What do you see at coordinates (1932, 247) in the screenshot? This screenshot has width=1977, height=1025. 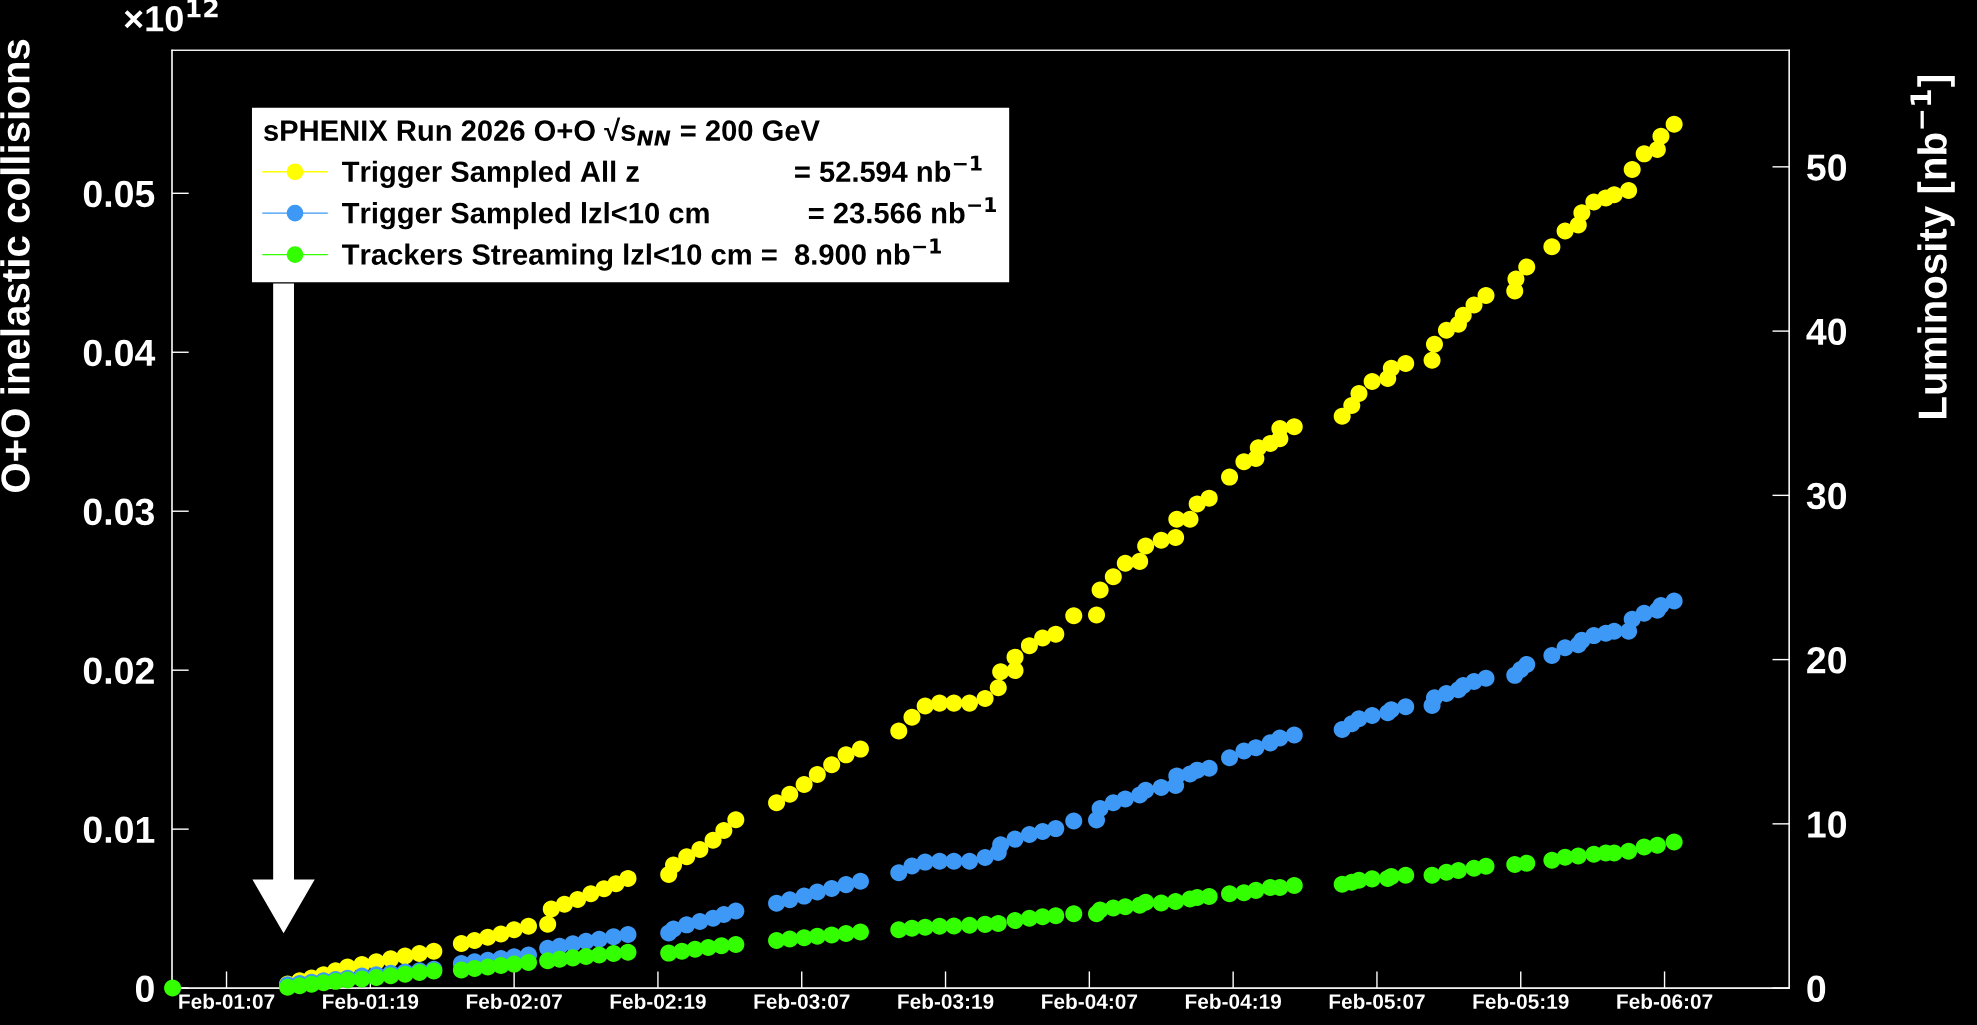 I see `y2-axis-title: Luminosity [nb$^{−1}$]` at bounding box center [1932, 247].